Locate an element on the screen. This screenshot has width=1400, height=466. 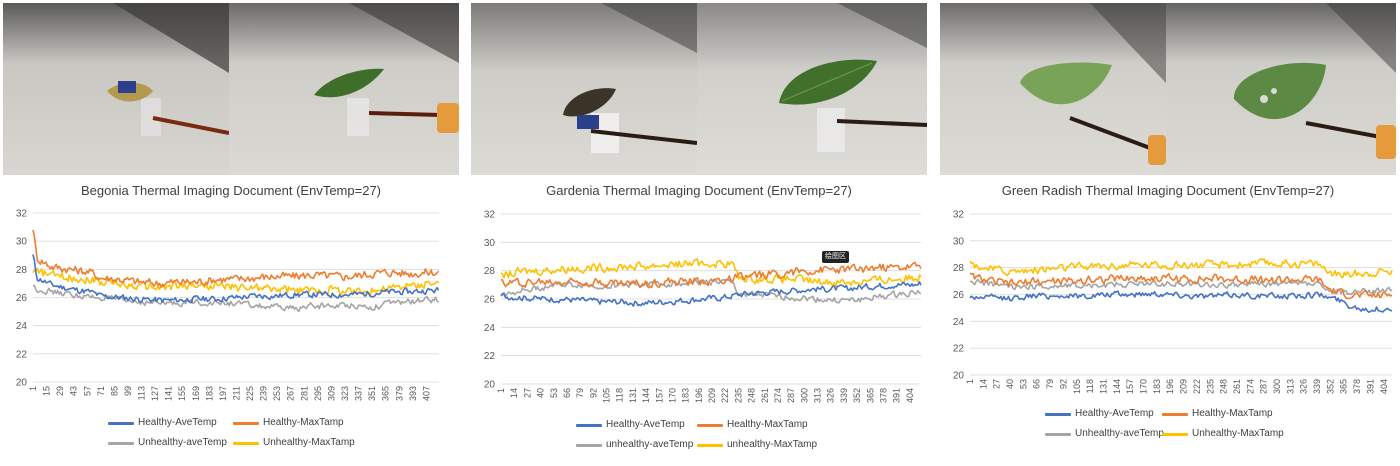
x-tick-label: 79 is located at coordinates (580, 393).